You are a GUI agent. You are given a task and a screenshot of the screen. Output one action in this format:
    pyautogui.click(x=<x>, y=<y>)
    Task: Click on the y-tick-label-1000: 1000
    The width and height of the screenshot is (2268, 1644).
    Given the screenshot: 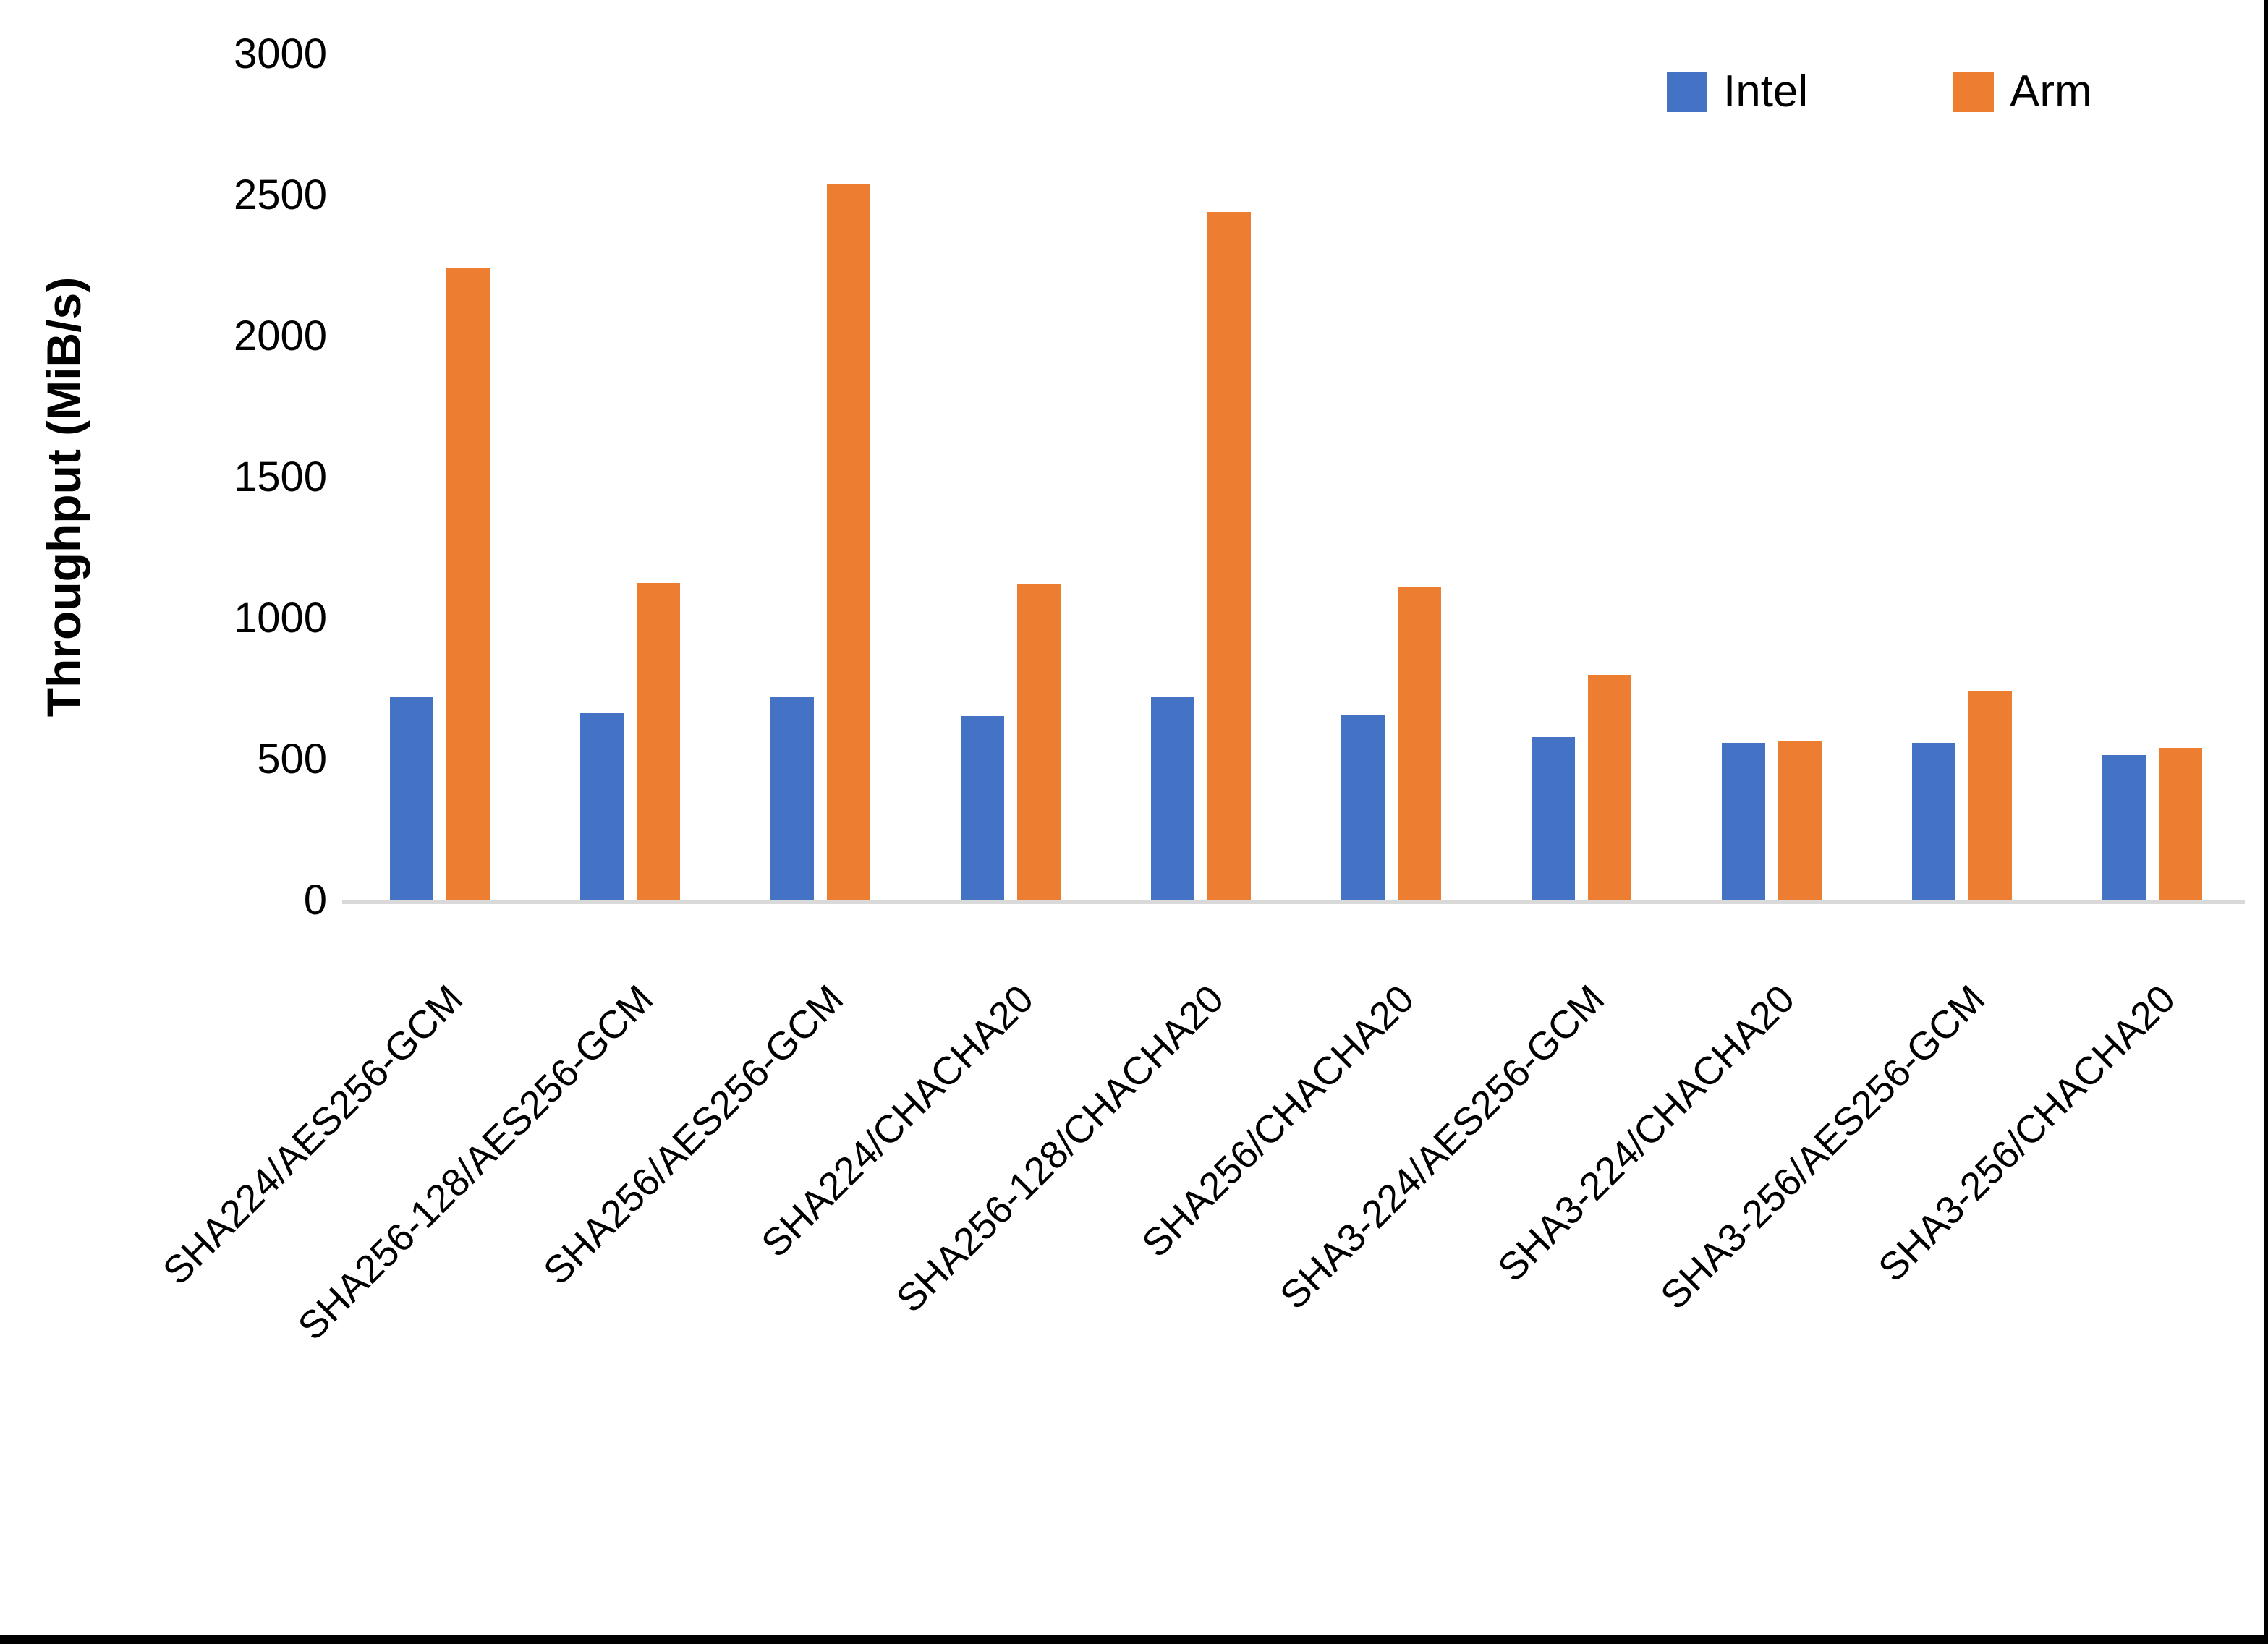 What is the action you would take?
    pyautogui.click(x=280, y=618)
    